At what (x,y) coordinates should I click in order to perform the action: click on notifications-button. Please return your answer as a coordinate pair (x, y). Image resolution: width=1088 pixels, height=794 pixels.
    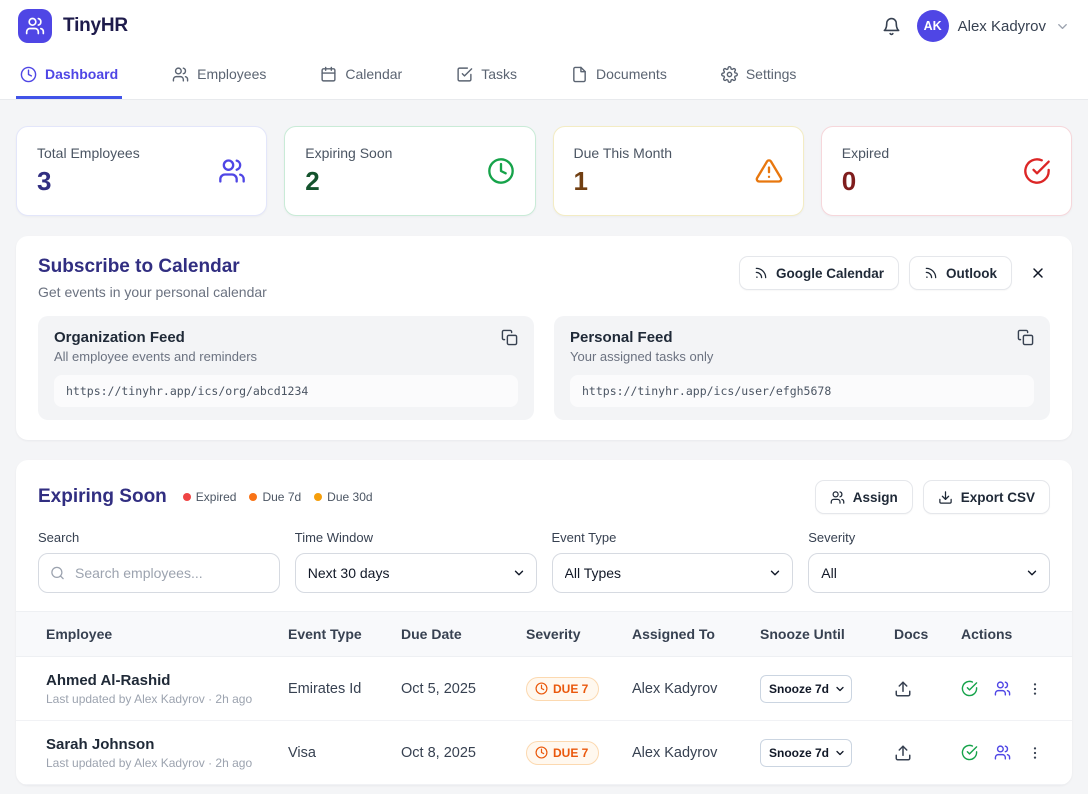
    Looking at the image, I should click on (891, 26).